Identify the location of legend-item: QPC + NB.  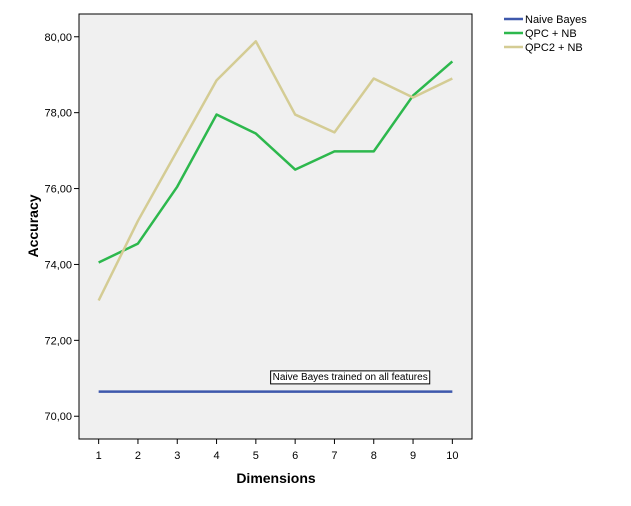
(540, 34).